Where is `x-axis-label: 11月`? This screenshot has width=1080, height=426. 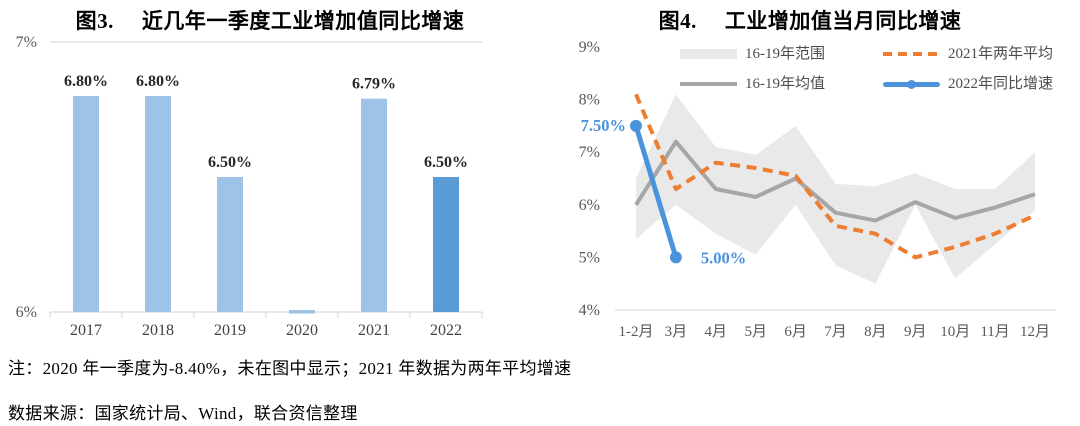 x-axis-label: 11月 is located at coordinates (994, 332).